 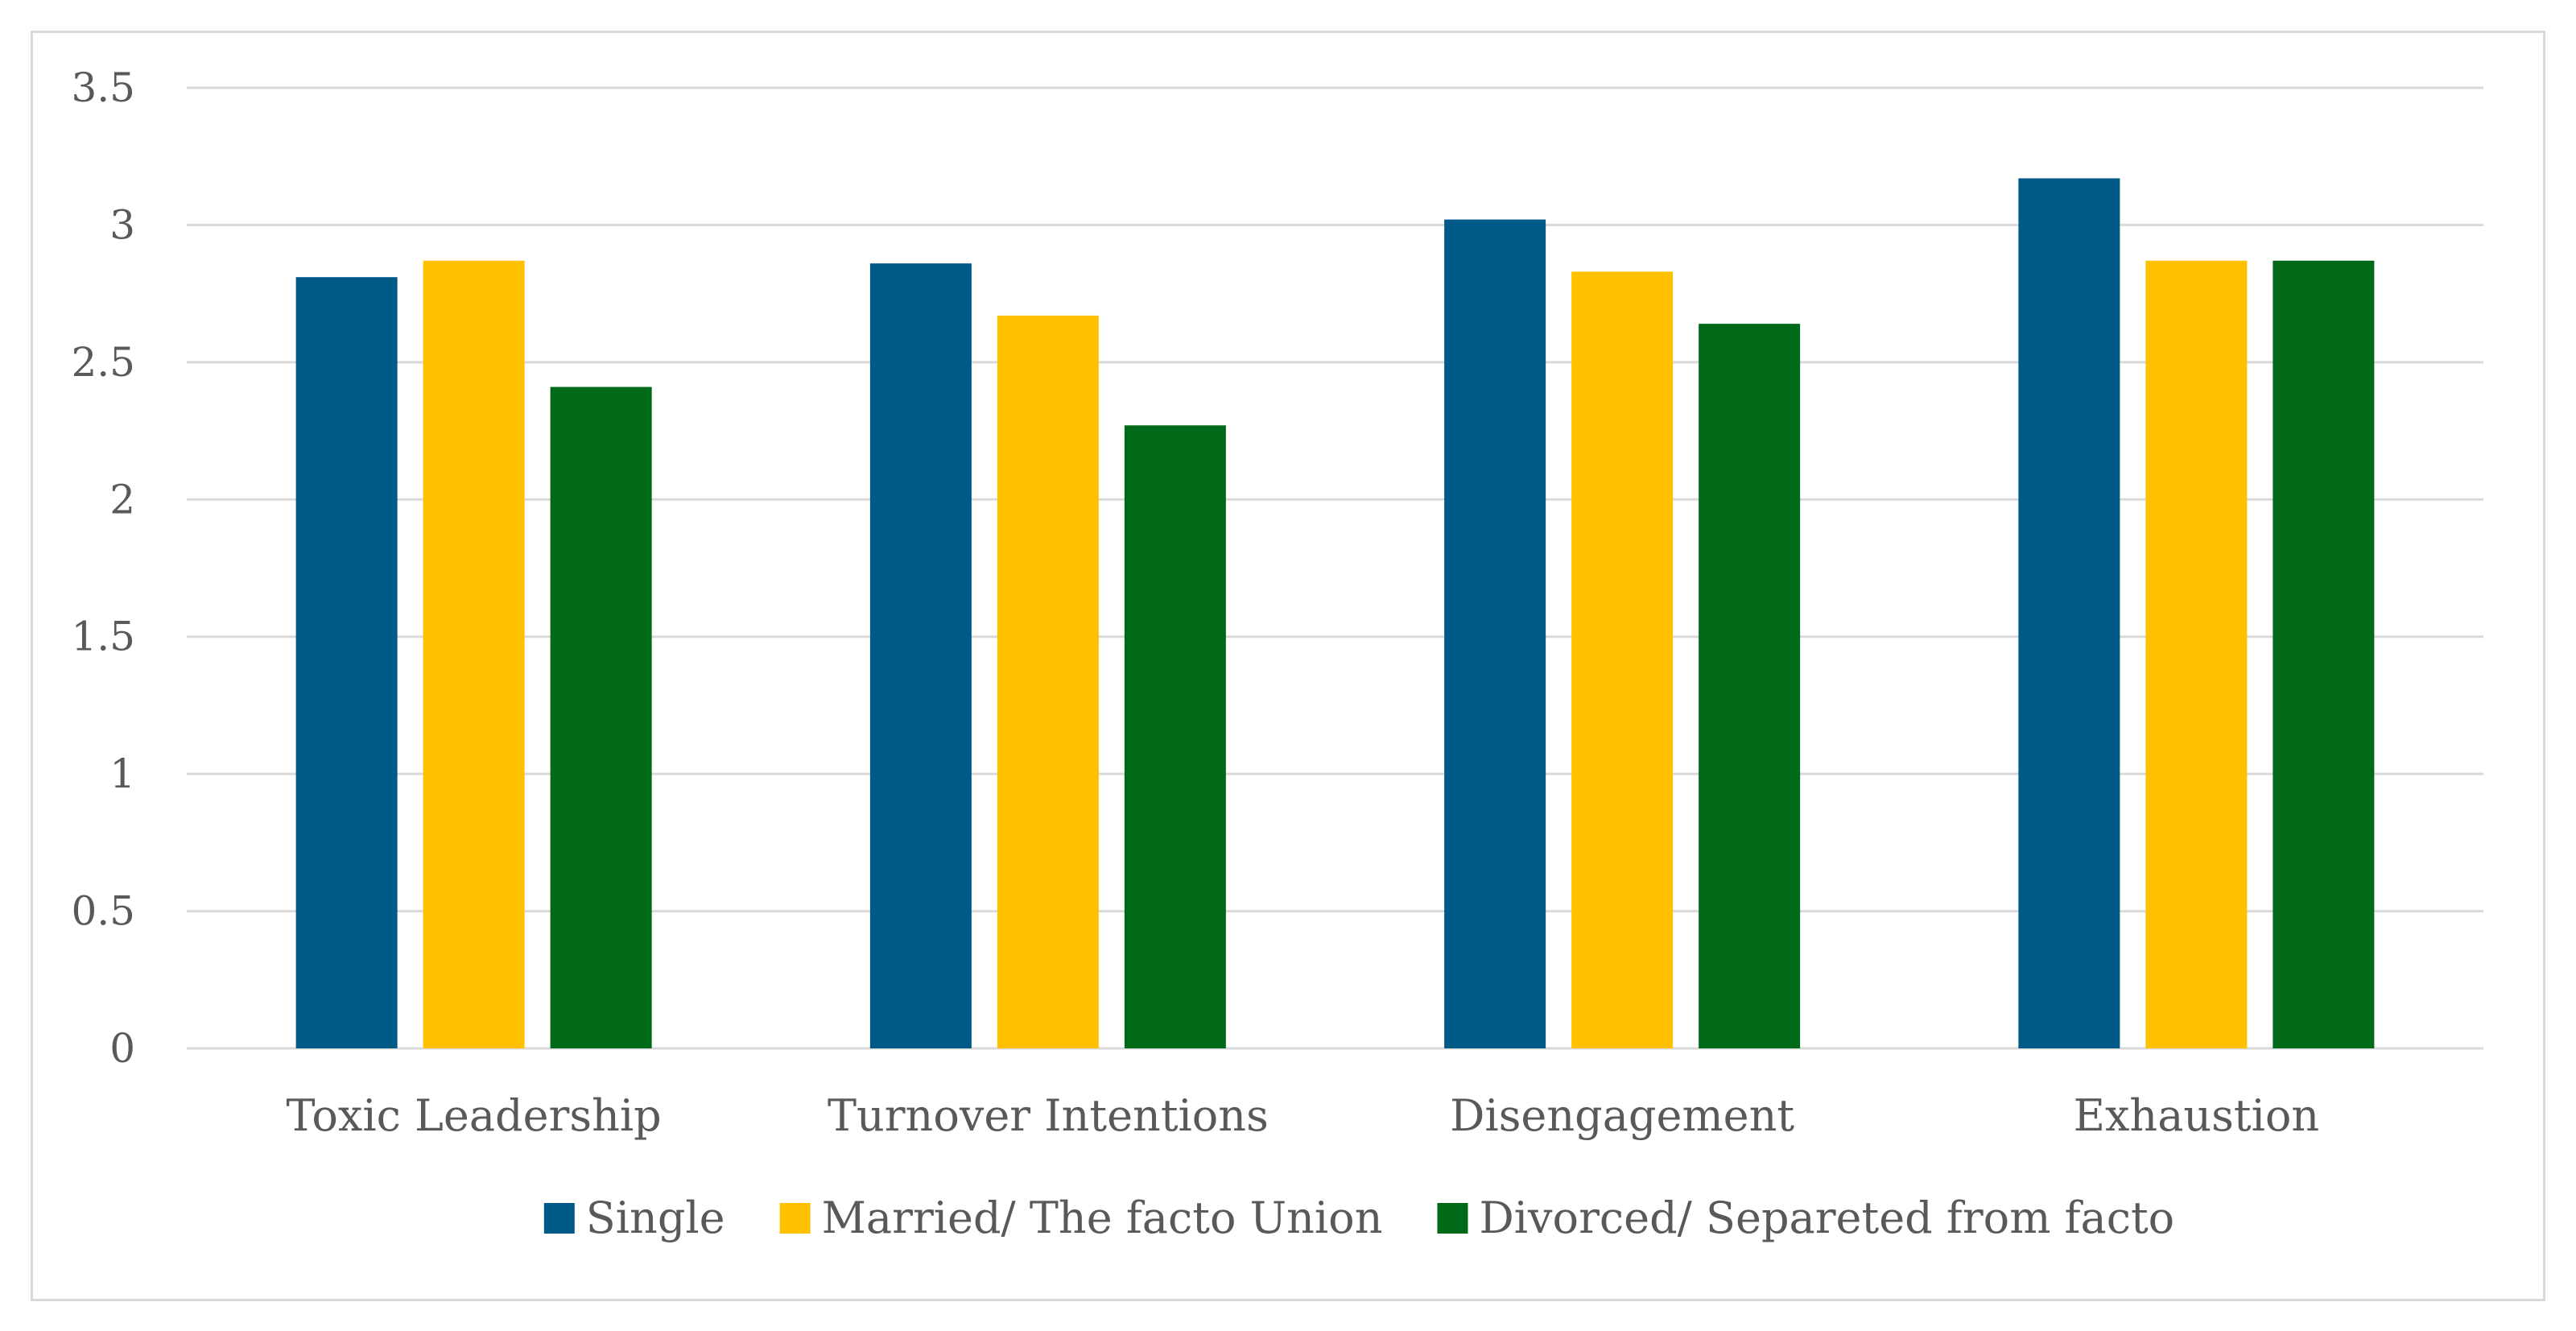 I want to click on x-category-label: Turnover Intentions, so click(x=1048, y=1115).